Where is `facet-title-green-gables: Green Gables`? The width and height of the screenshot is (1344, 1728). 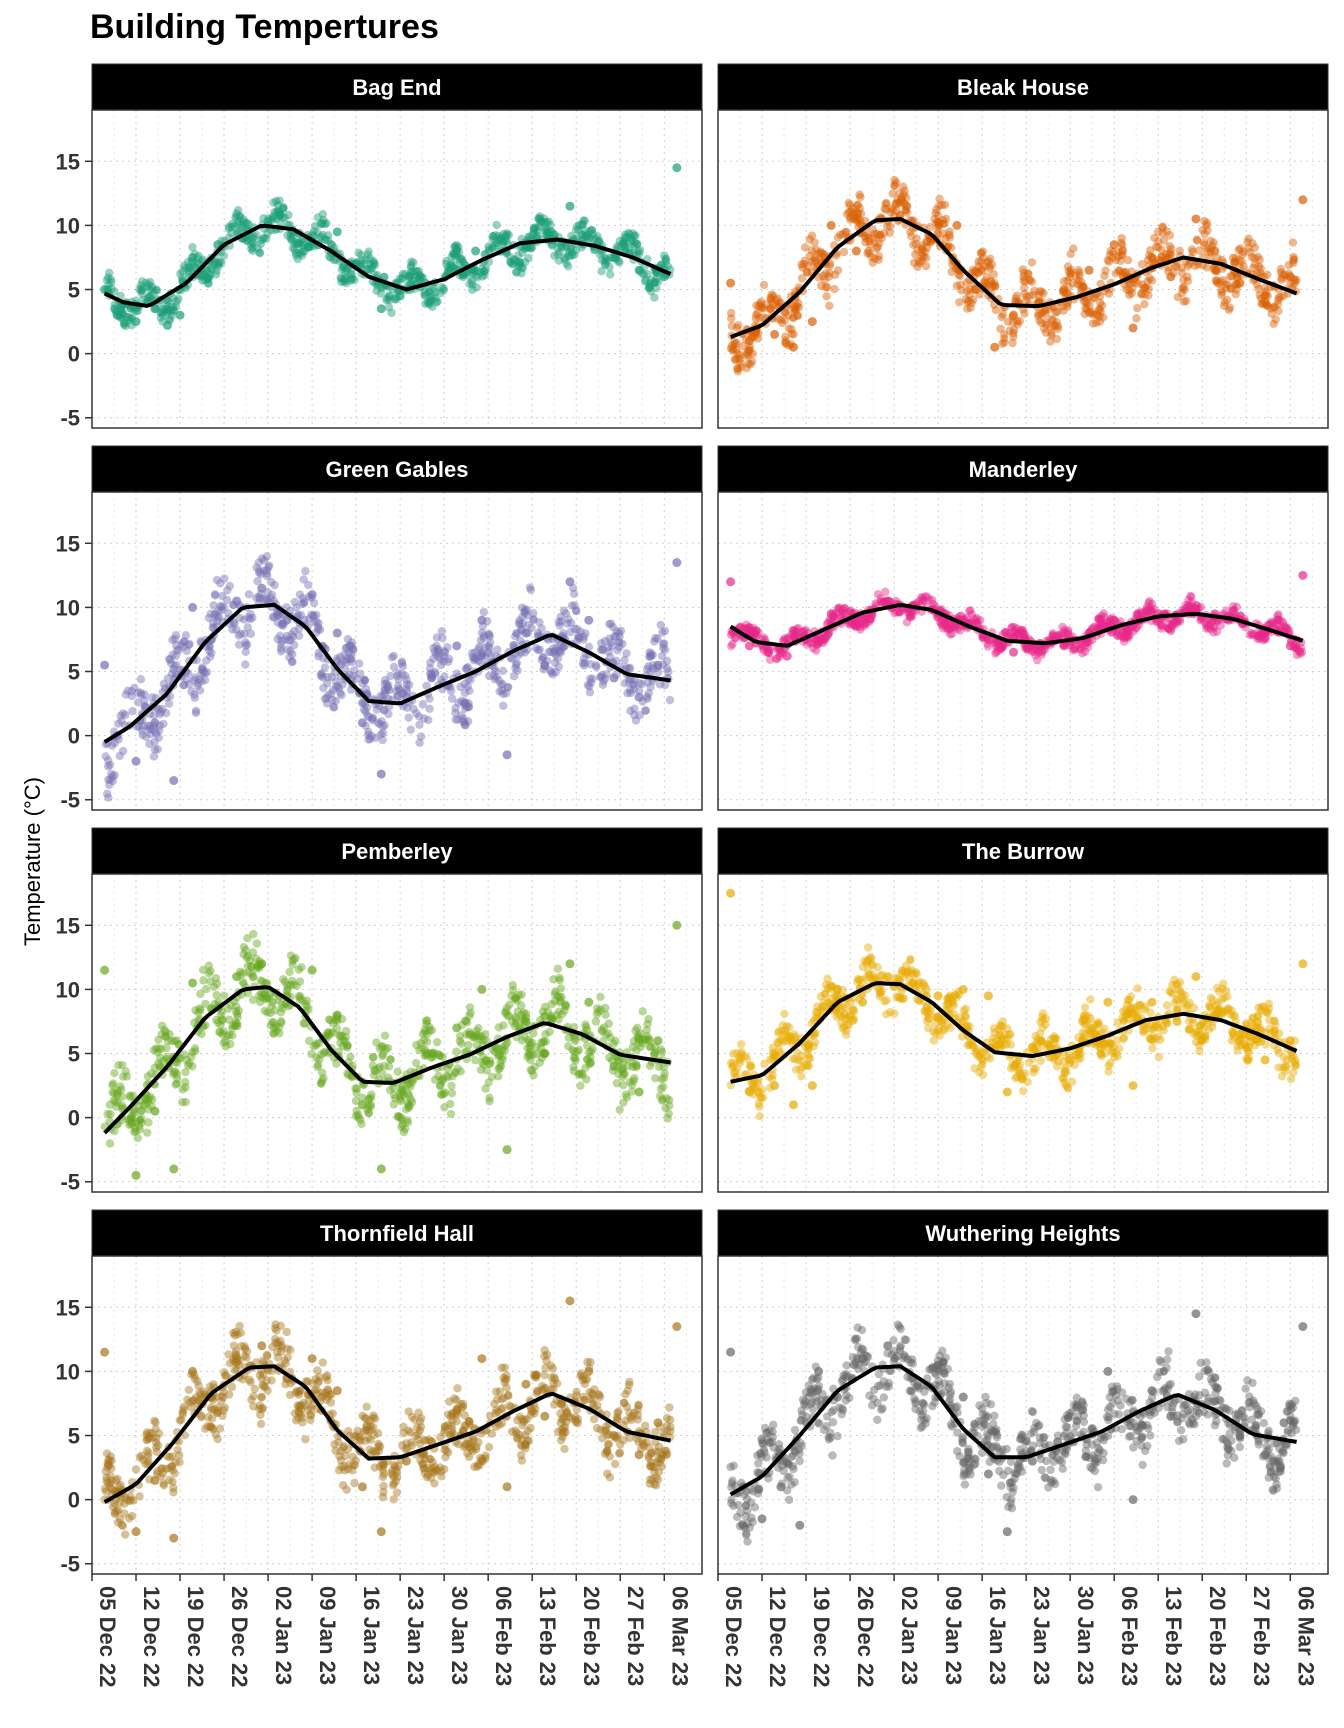
facet-title-green-gables: Green Gables is located at coordinates (396, 469).